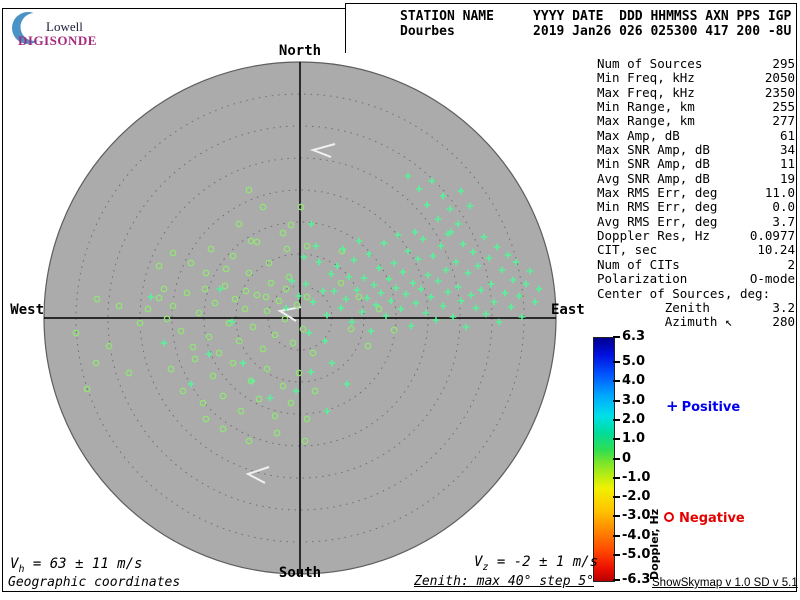 This screenshot has width=800, height=600. Describe the element at coordinates (696, 121) in the screenshot. I see `stat-row: Max Range, km 277` at that location.